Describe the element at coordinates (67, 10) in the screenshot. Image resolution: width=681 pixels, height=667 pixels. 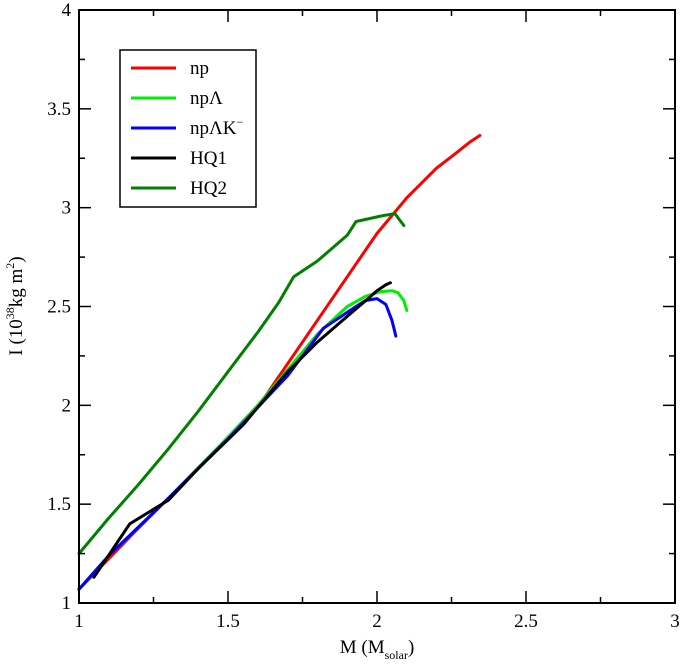
I see `y-tick-label: 4` at that location.